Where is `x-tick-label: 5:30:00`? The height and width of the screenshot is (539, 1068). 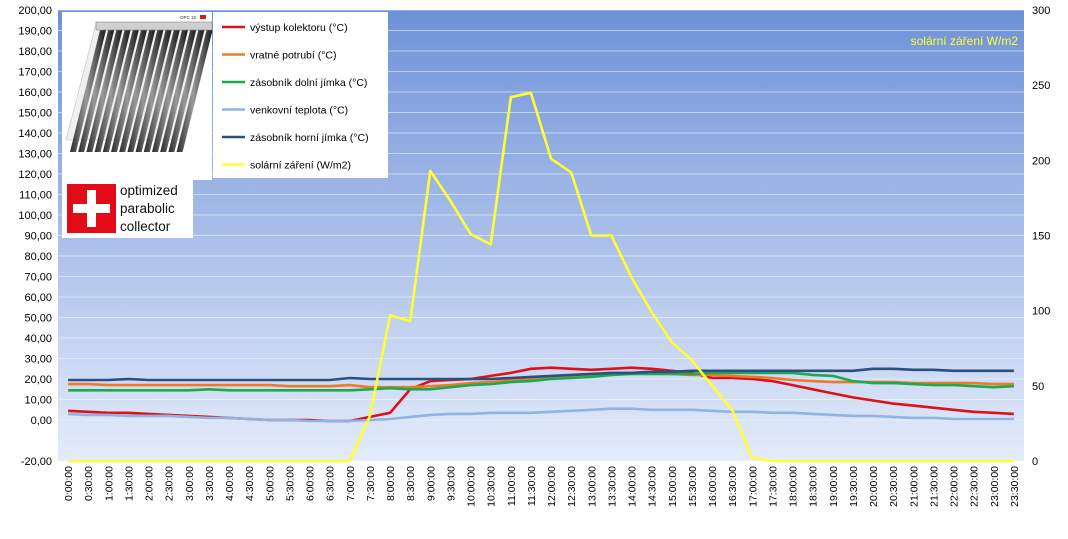 x-tick-label: 5:30:00 is located at coordinates (290, 483).